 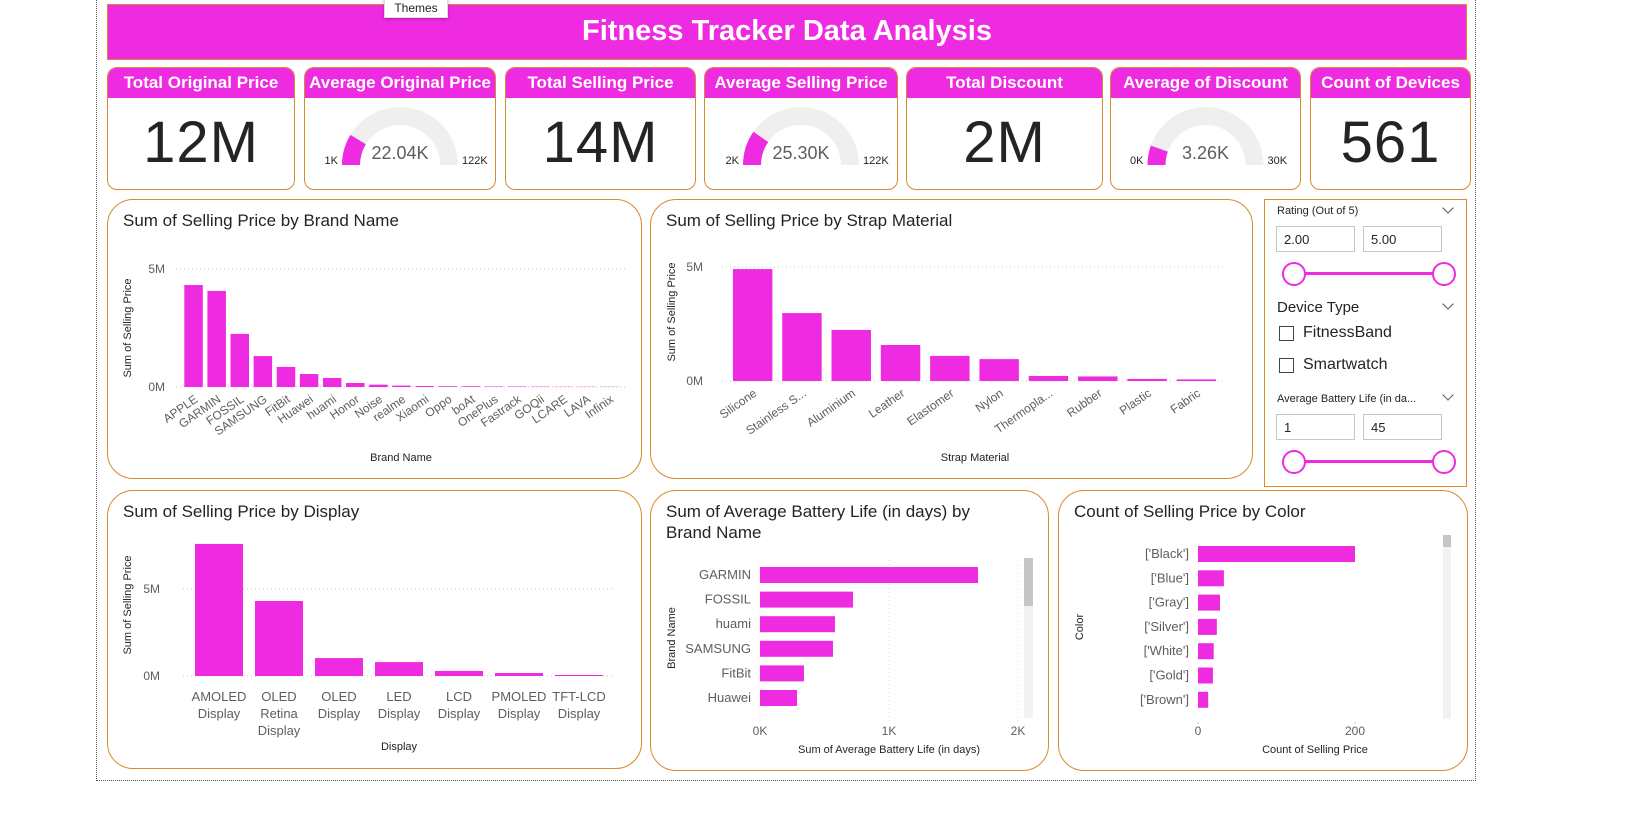 I want to click on kpi-card: Average Original Price, so click(x=400, y=128).